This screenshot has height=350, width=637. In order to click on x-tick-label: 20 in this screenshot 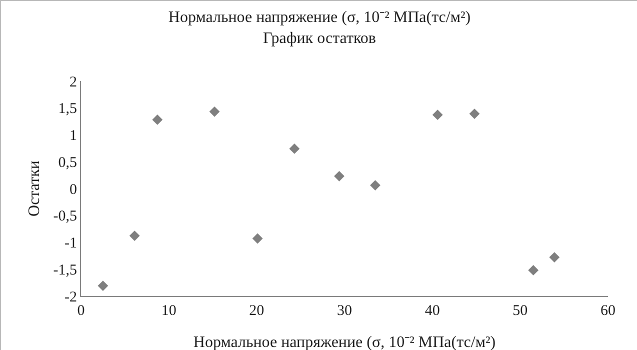, I will do `click(256, 311)`.